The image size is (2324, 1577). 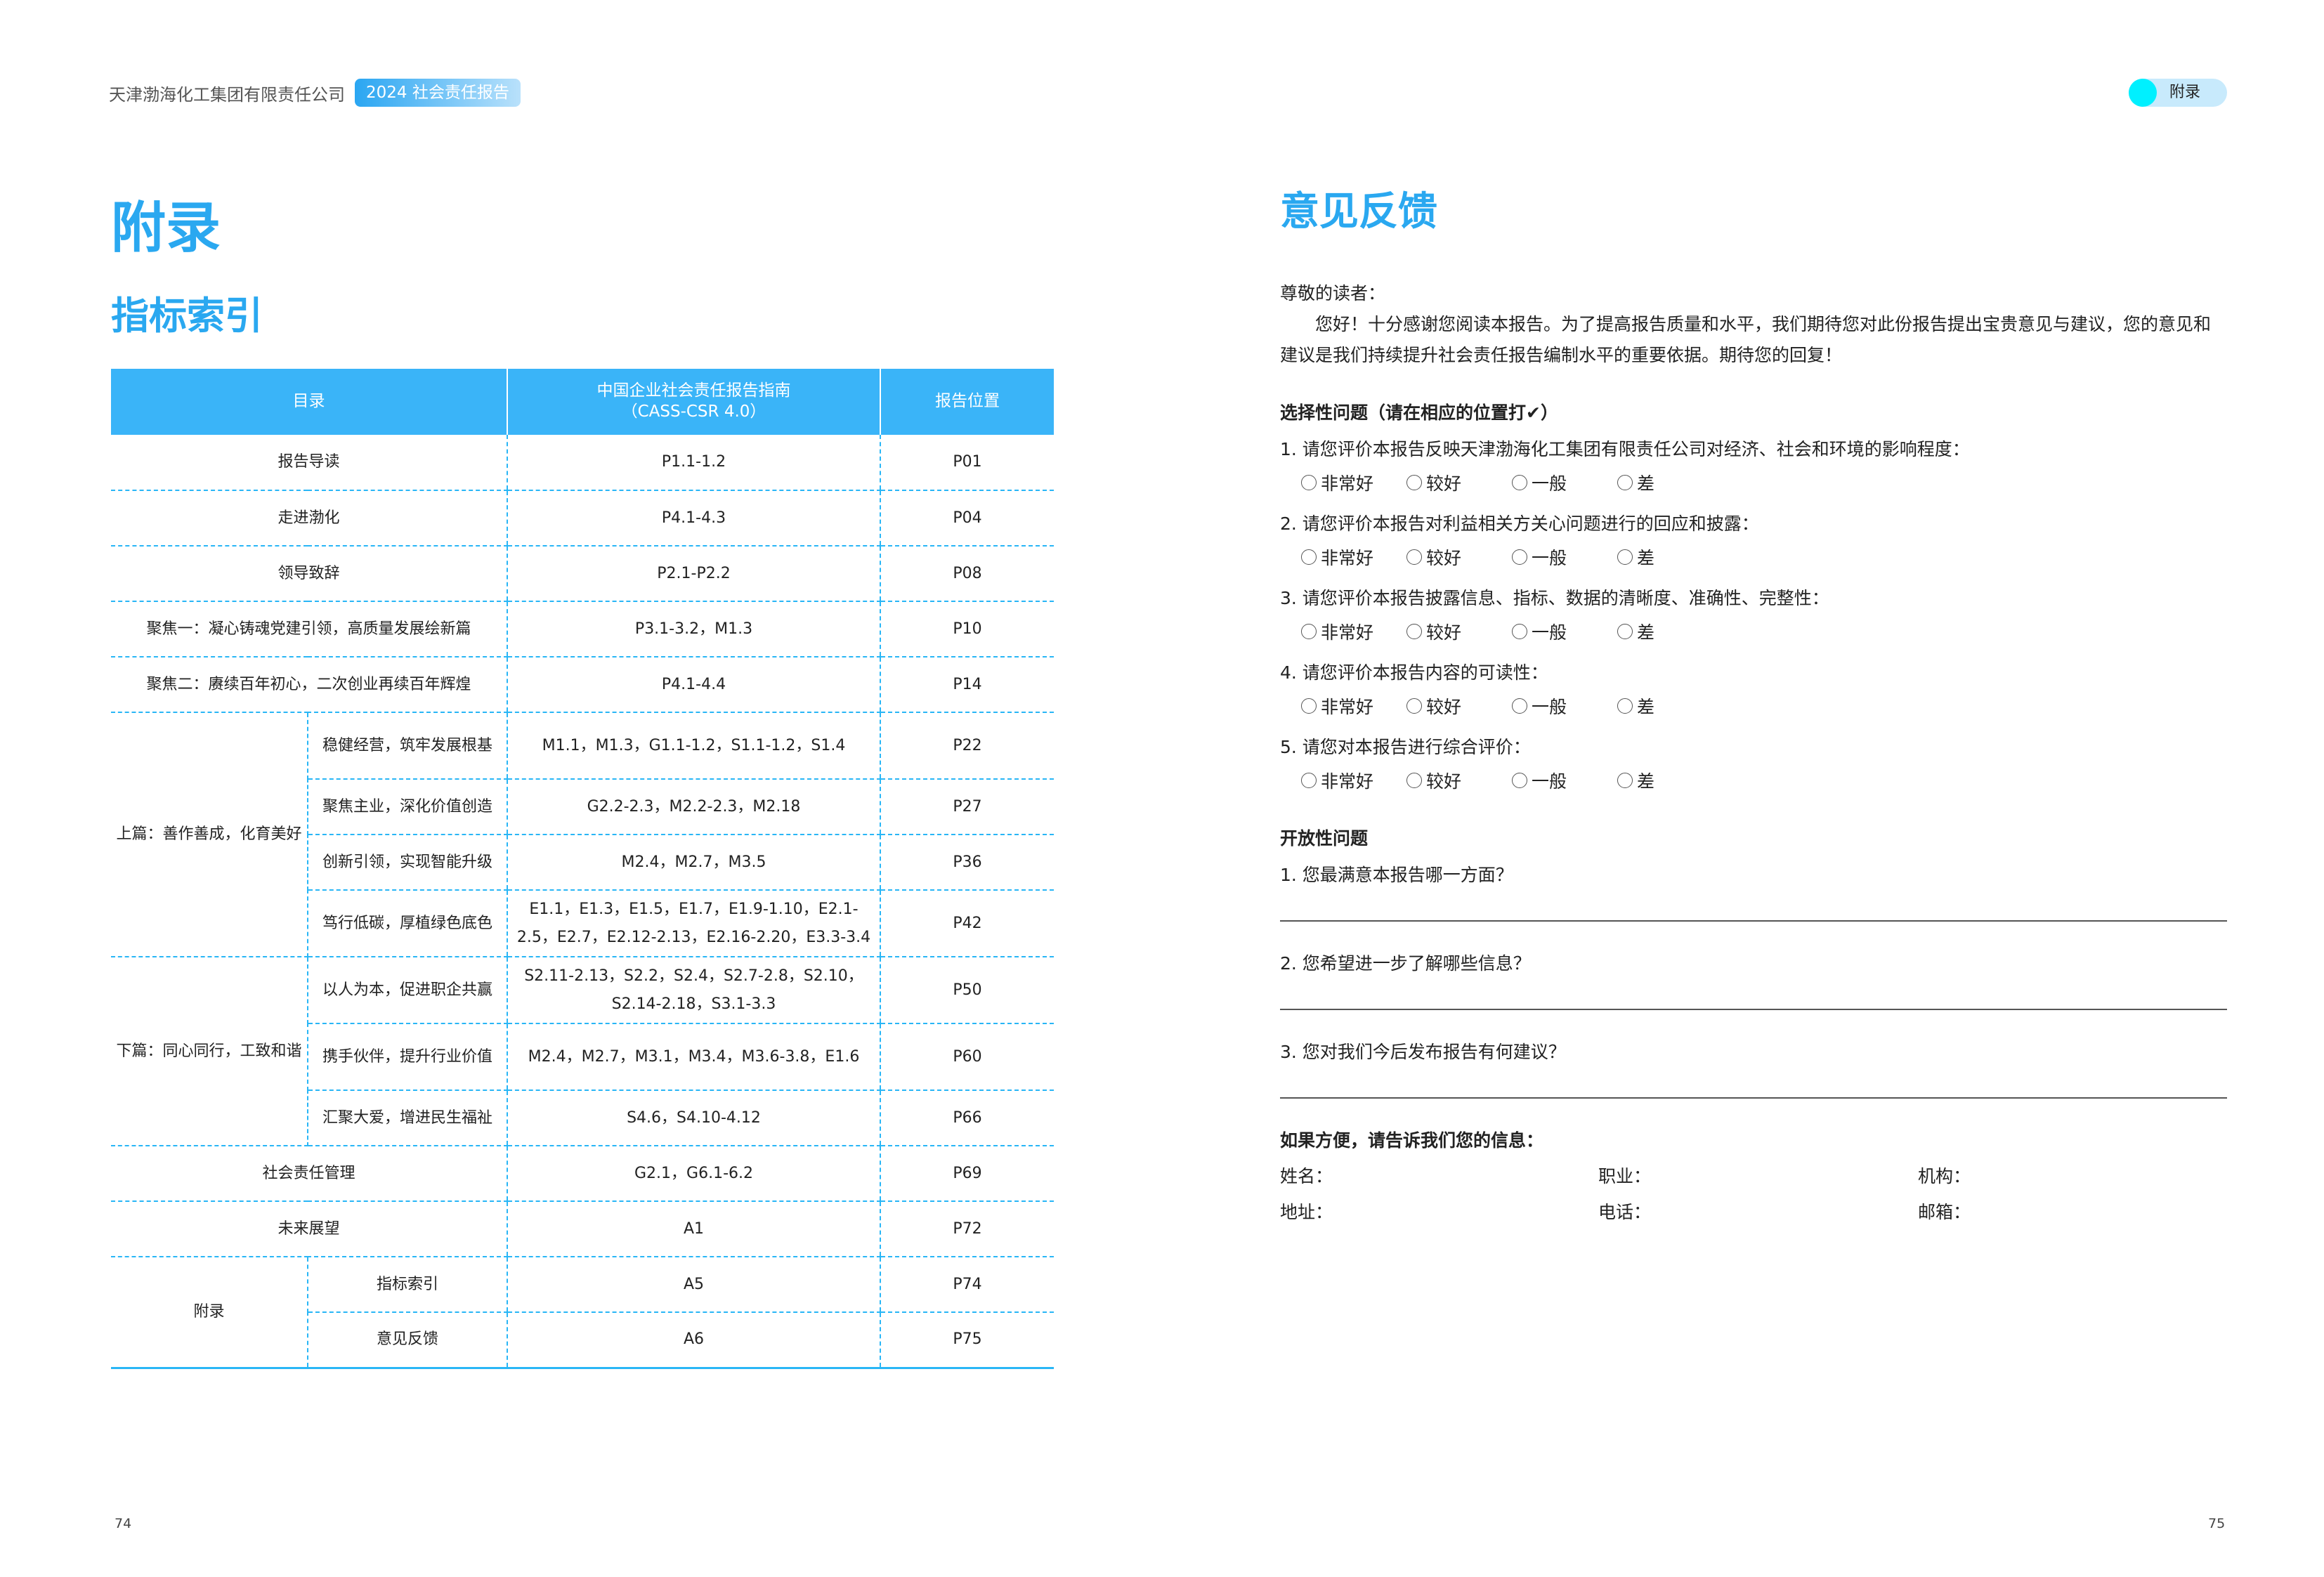 What do you see at coordinates (2217, 1524) in the screenshot?
I see `page-number-right: 75` at bounding box center [2217, 1524].